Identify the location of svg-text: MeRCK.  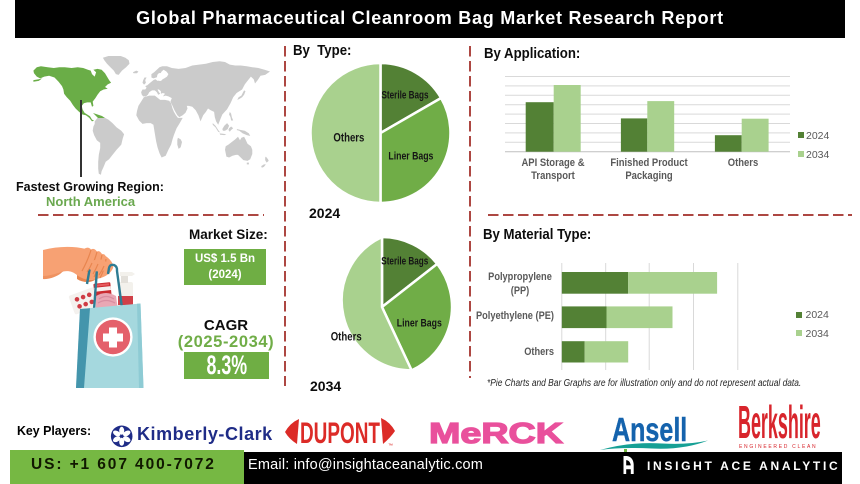
(496, 433).